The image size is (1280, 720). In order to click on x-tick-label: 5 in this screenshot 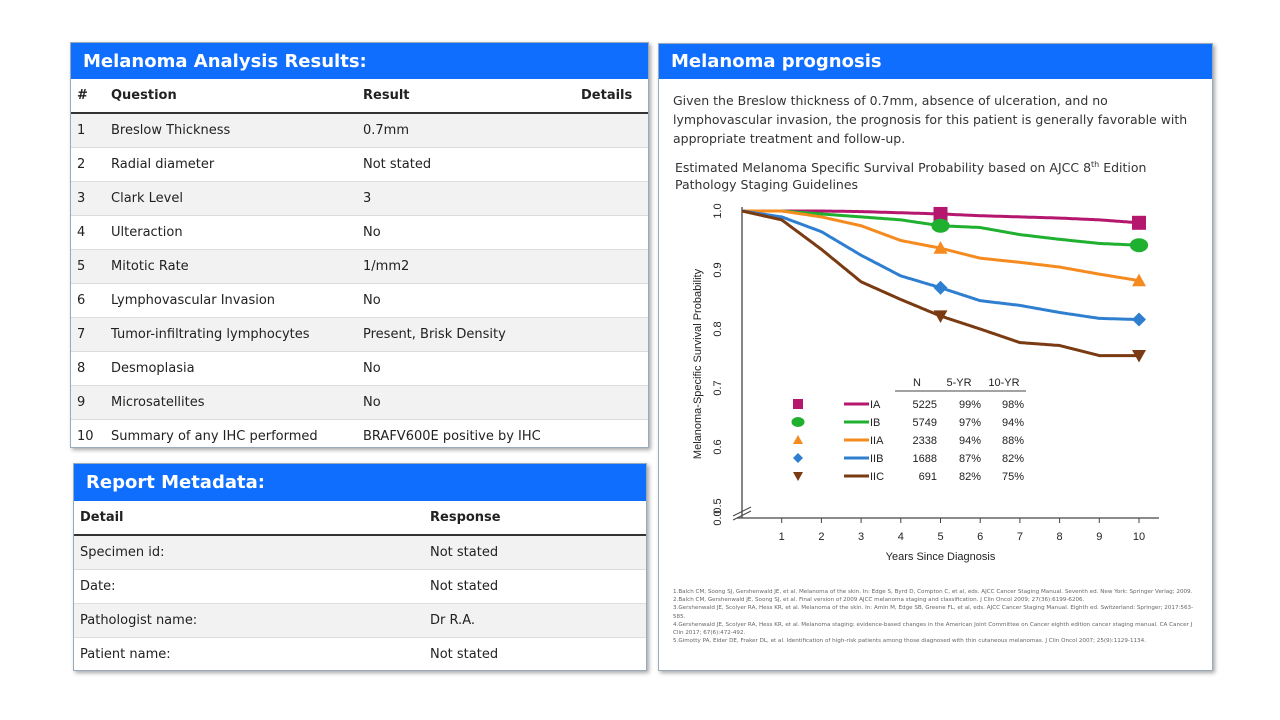, I will do `click(940, 537)`.